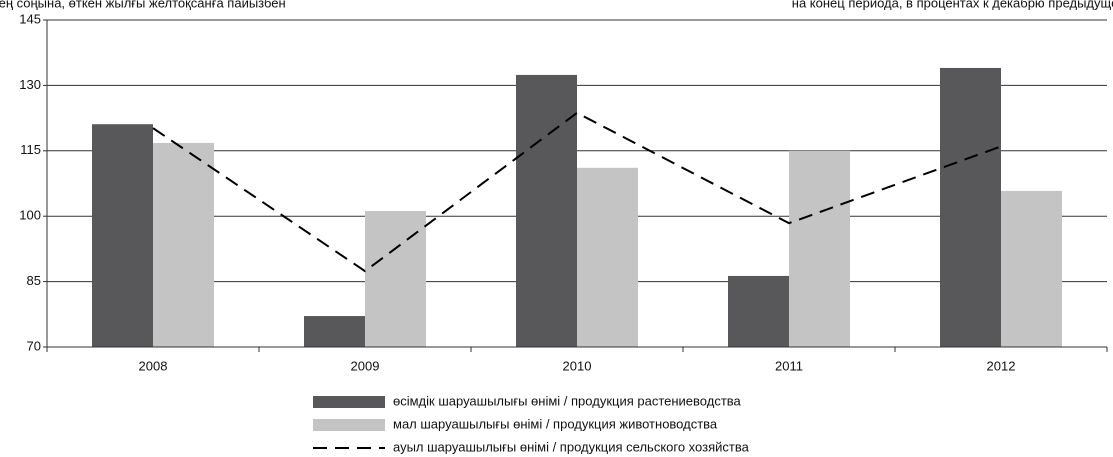 The width and height of the screenshot is (1113, 457). Describe the element at coordinates (30, 18) in the screenshot. I see `y-tick-label: 145` at that location.